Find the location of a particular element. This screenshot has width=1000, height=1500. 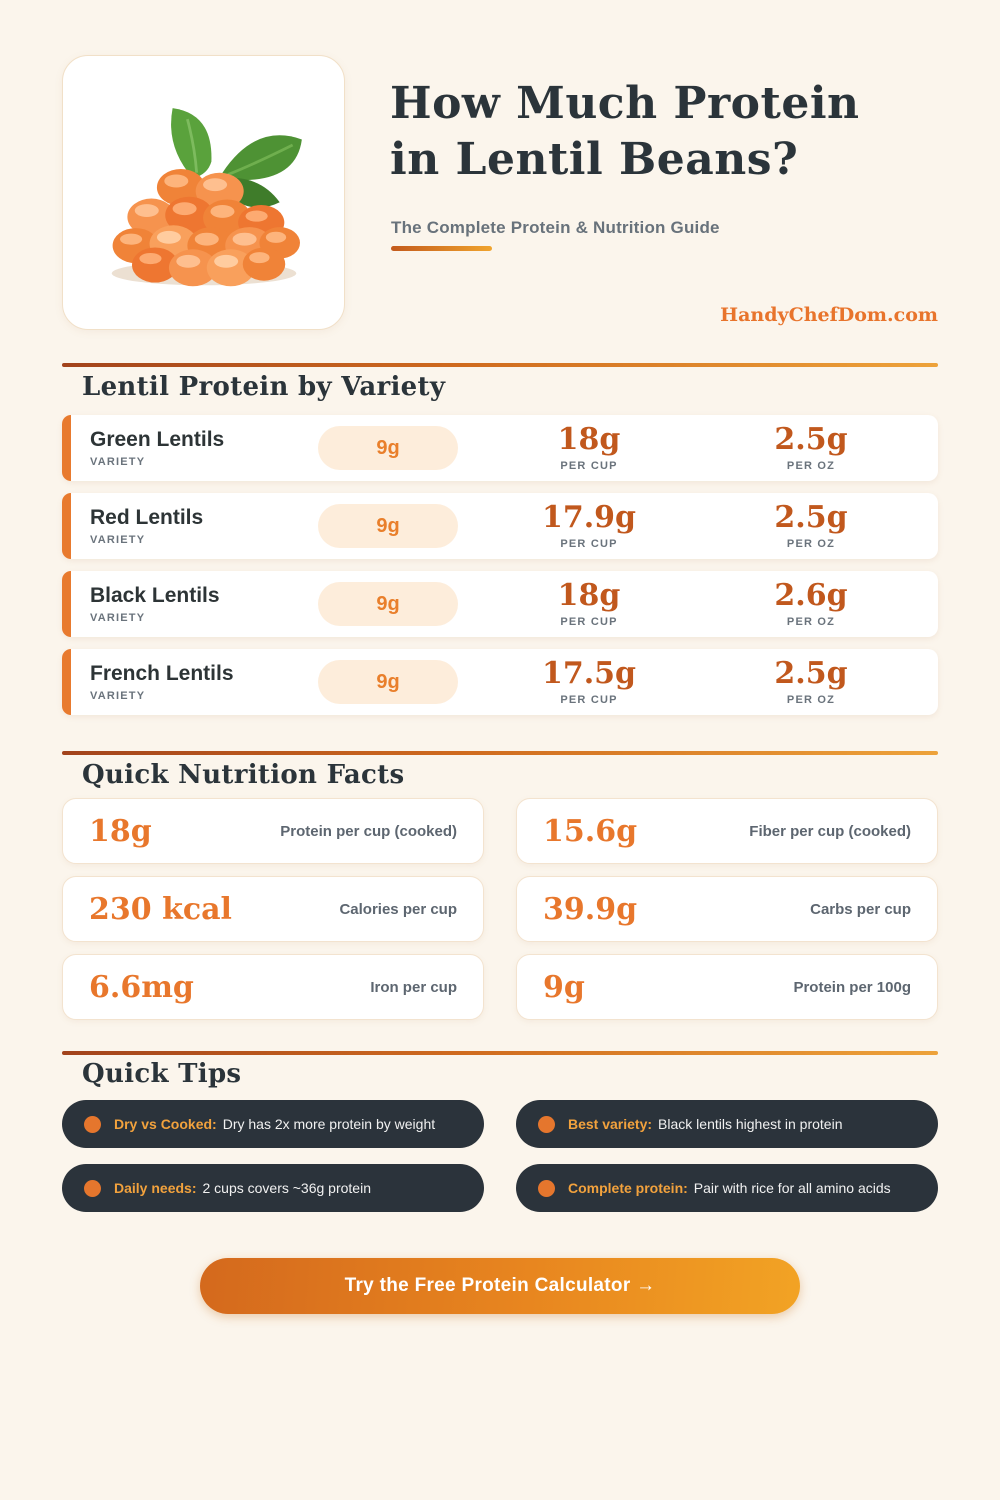

fact-label: Protein per cup (cooked) is located at coordinates (368, 831).